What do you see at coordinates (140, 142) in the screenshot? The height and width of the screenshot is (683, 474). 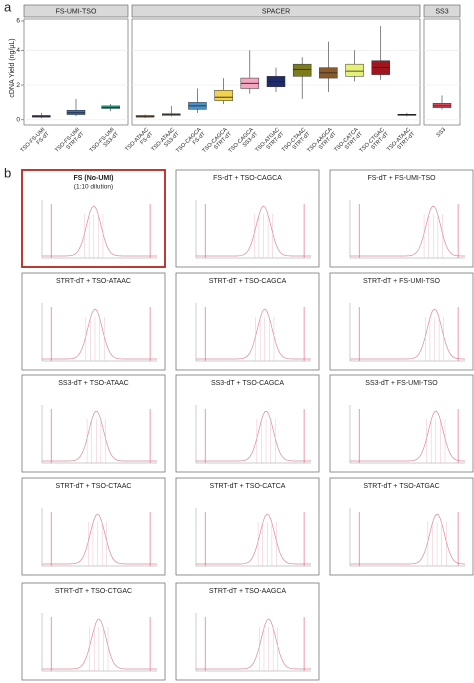 I see `x-tick-label: TSO-ATAACFS-dT` at bounding box center [140, 142].